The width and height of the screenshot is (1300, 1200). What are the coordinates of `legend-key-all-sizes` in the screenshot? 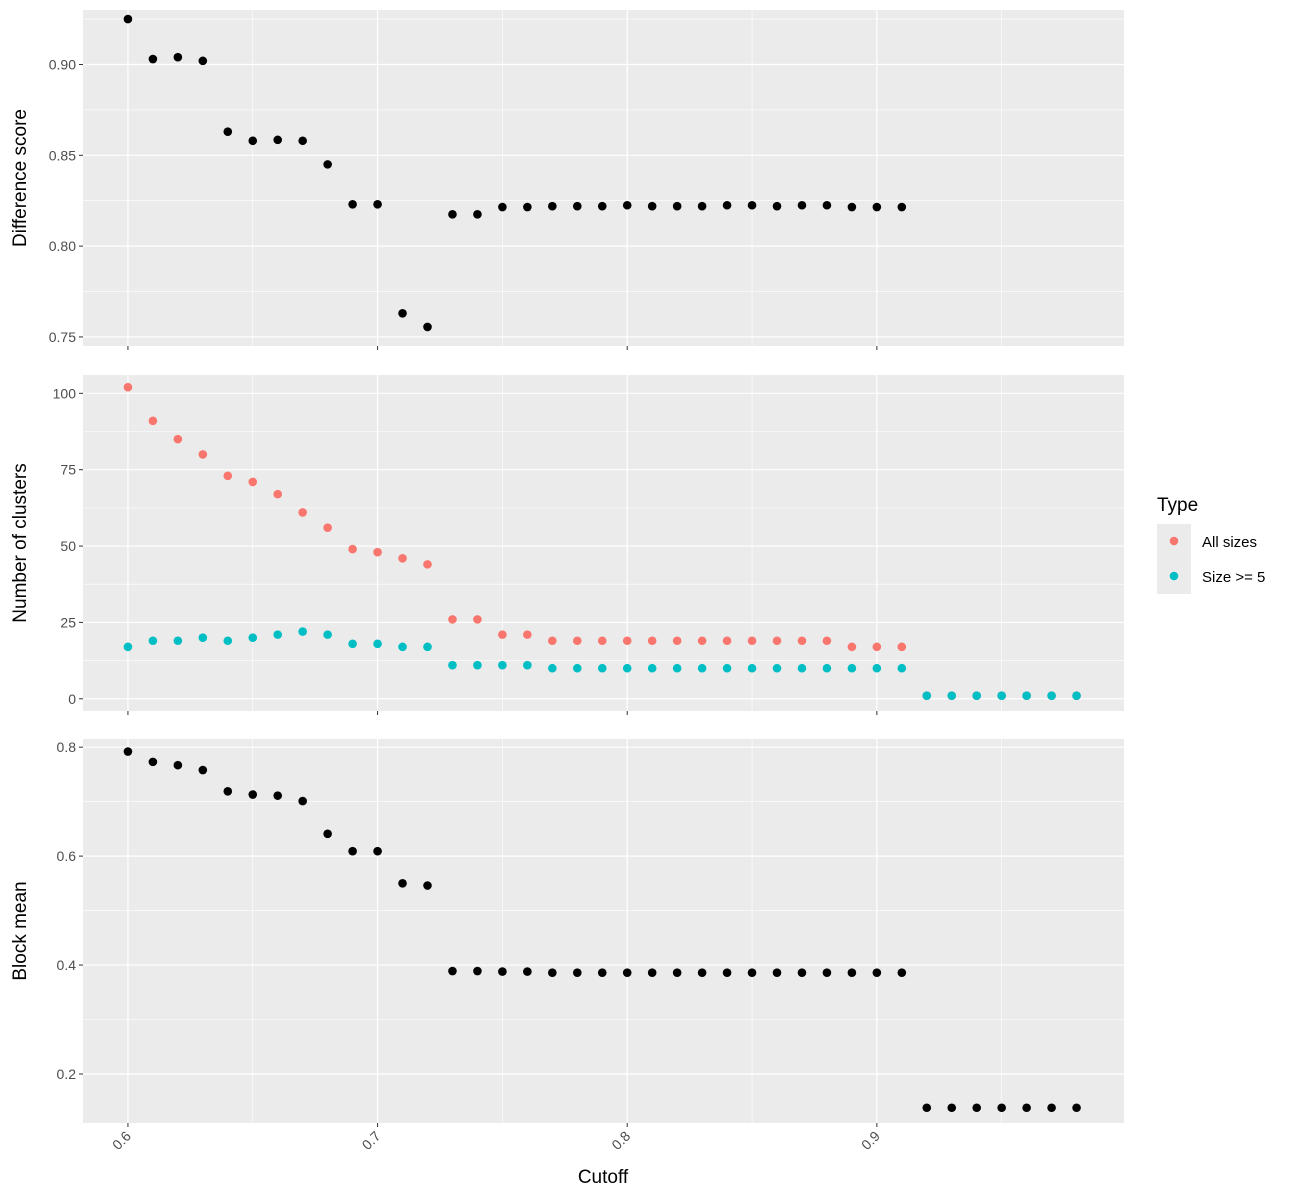 It's located at (1174, 541).